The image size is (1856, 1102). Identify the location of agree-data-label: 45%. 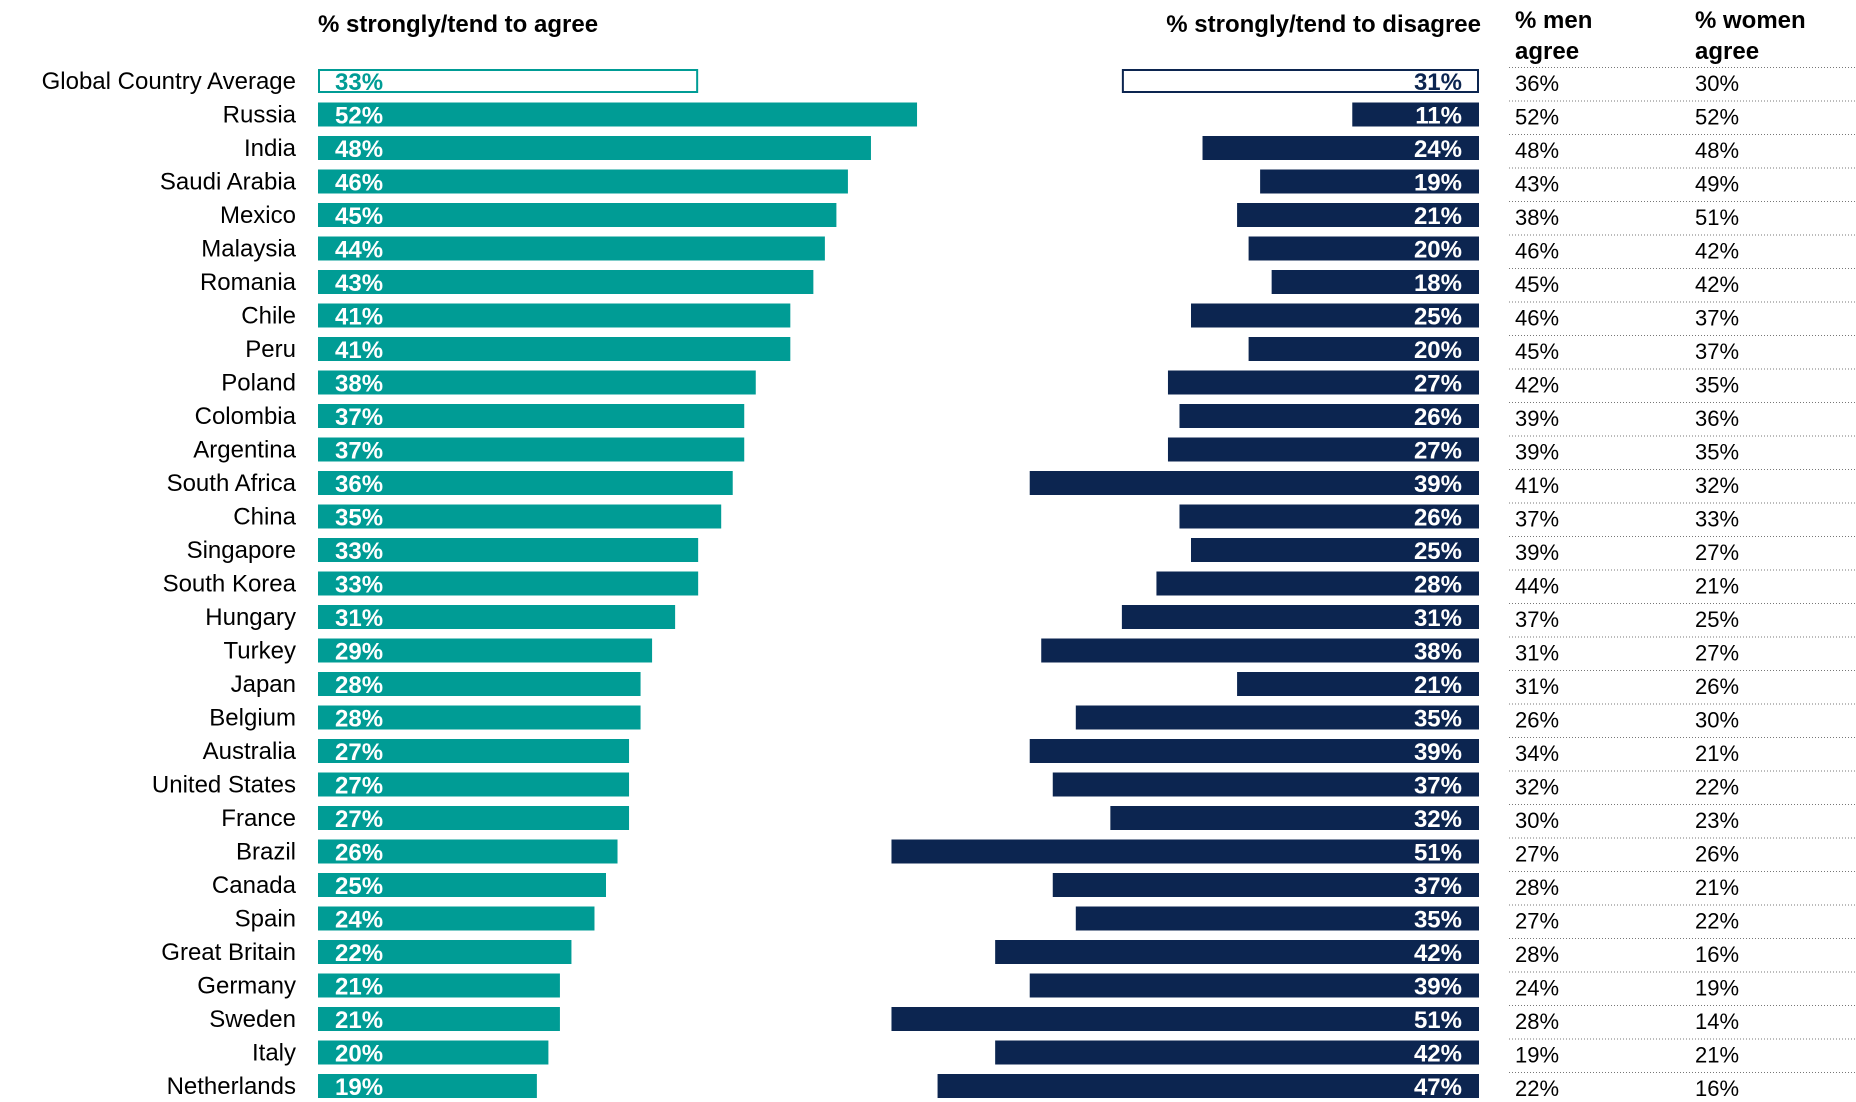
(359, 216).